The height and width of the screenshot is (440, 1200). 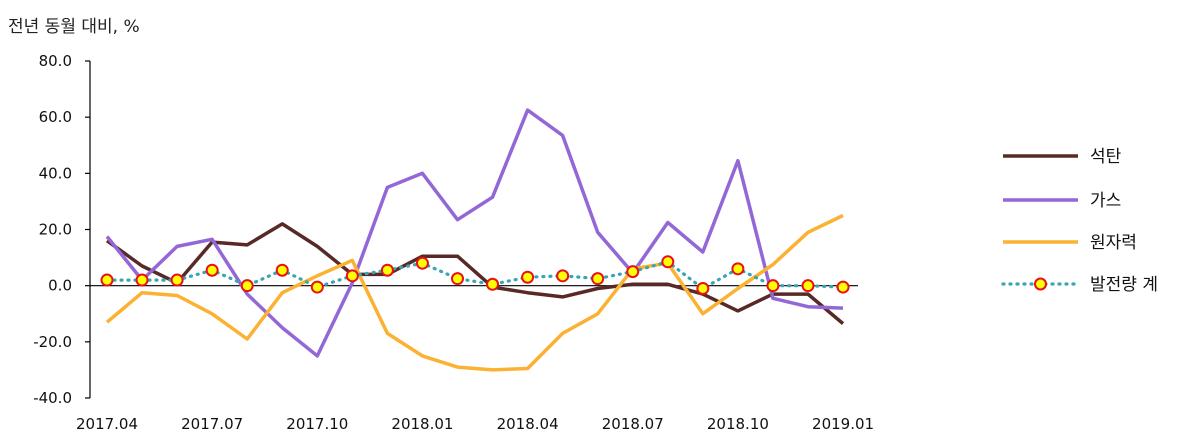 What do you see at coordinates (212, 424) in the screenshot?
I see `x-tick-label: 2017.07` at bounding box center [212, 424].